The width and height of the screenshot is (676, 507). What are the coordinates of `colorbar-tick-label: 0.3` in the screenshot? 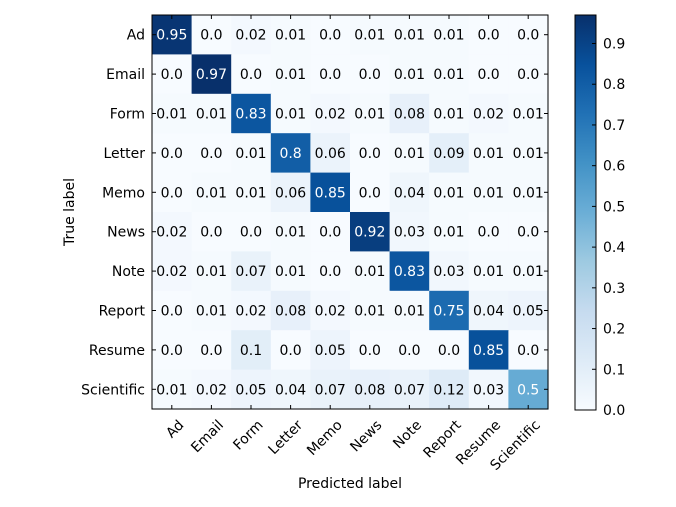 It's located at (614, 289).